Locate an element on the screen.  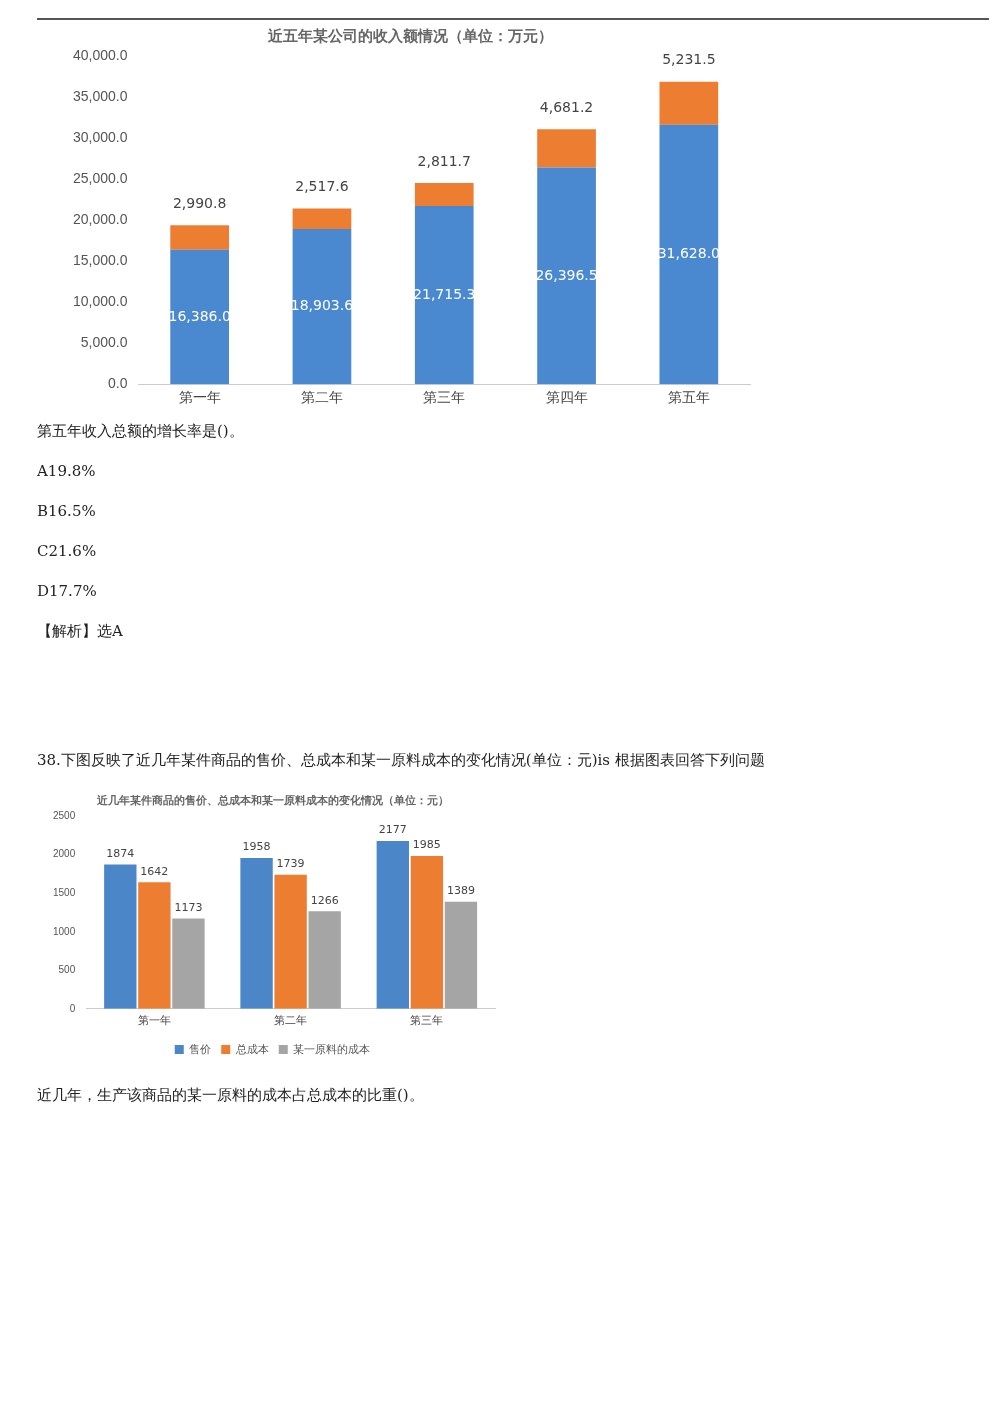
text: A19.8% is located at coordinates (67, 471).